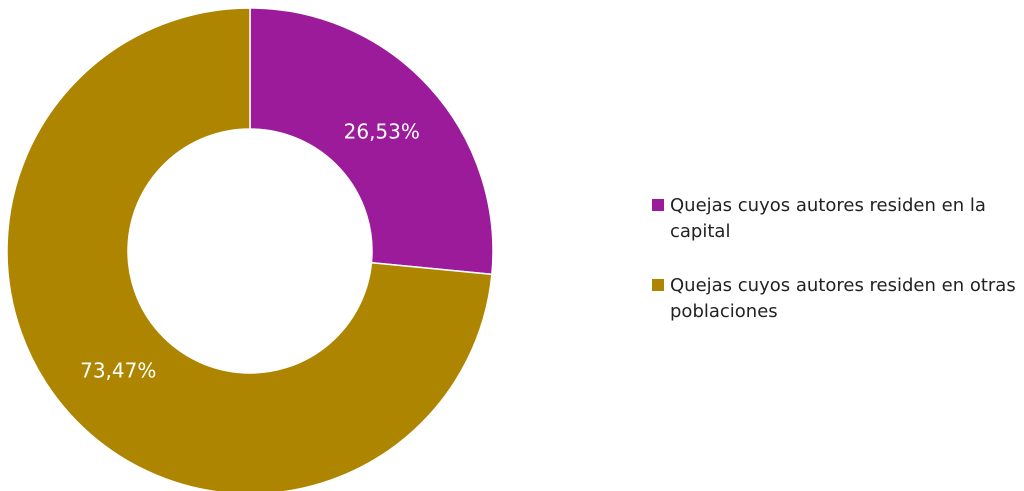 The width and height of the screenshot is (1024, 491). What do you see at coordinates (382, 131) in the screenshot?
I see `data-label-capital: 26,53%` at bounding box center [382, 131].